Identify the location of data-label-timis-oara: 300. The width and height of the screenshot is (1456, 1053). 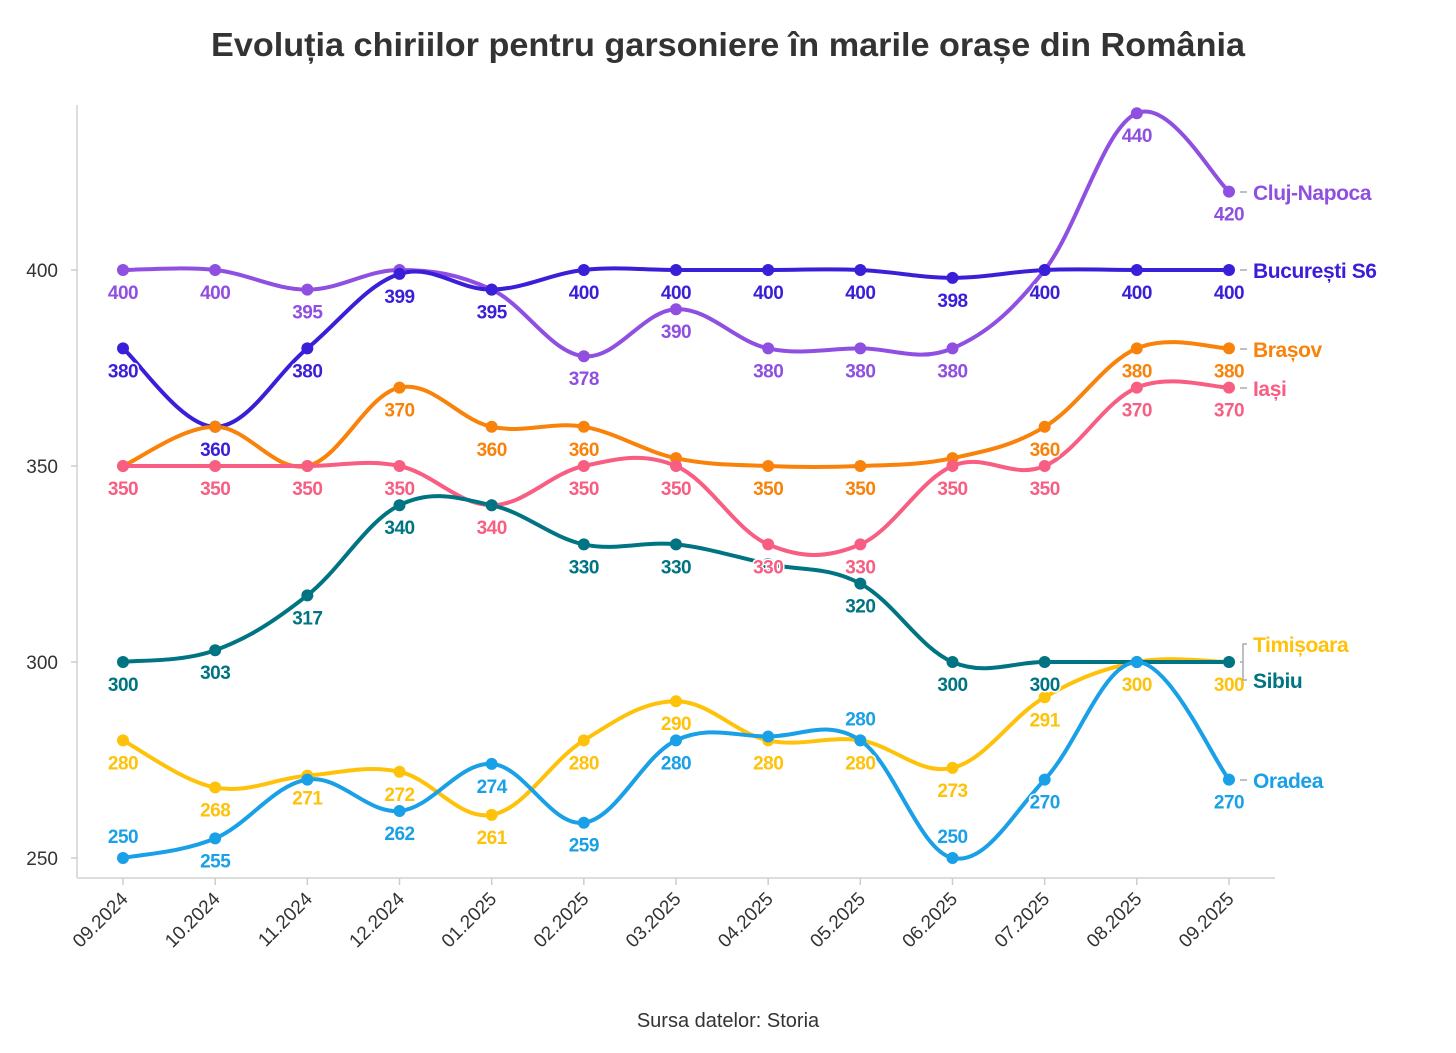
(1229, 685).